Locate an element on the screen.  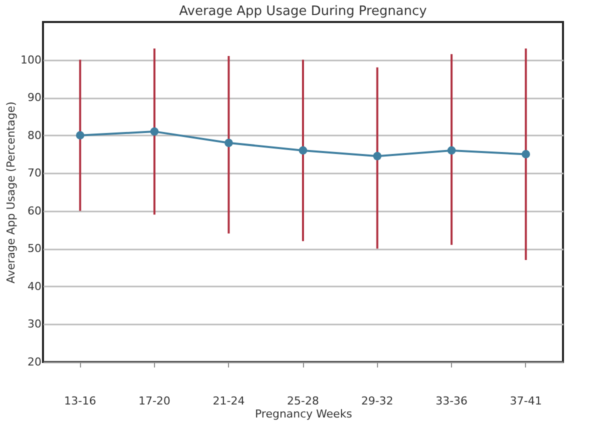
y-axis-title: Average App Usage (Percentage) is located at coordinates (11, 193).